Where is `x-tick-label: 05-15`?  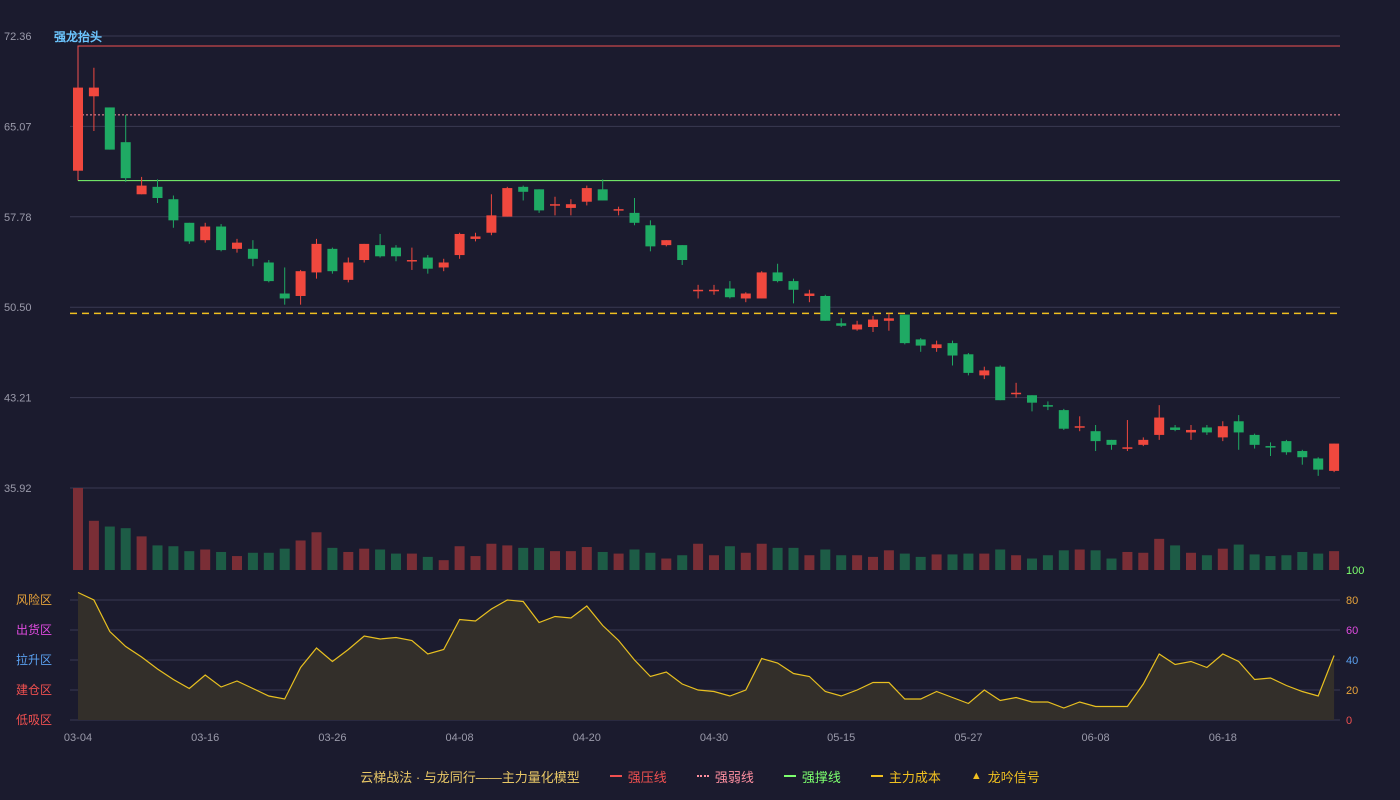
x-tick-label: 05-15 is located at coordinates (841, 738).